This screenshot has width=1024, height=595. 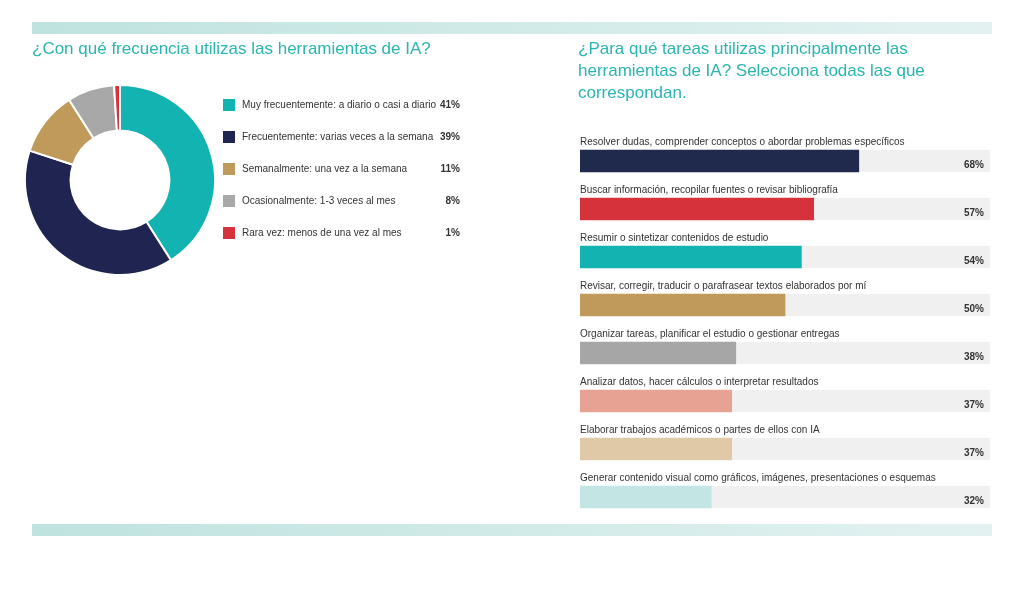 I want to click on legend-label: Rara vez: menos de una vez al mes, so click(x=322, y=232).